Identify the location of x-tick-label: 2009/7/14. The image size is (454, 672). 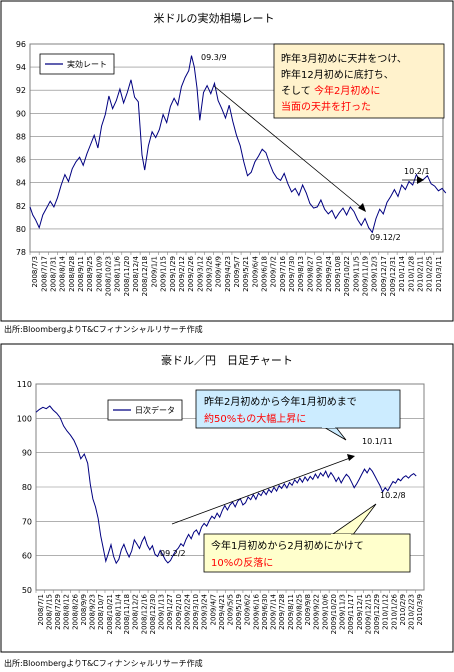
(274, 611).